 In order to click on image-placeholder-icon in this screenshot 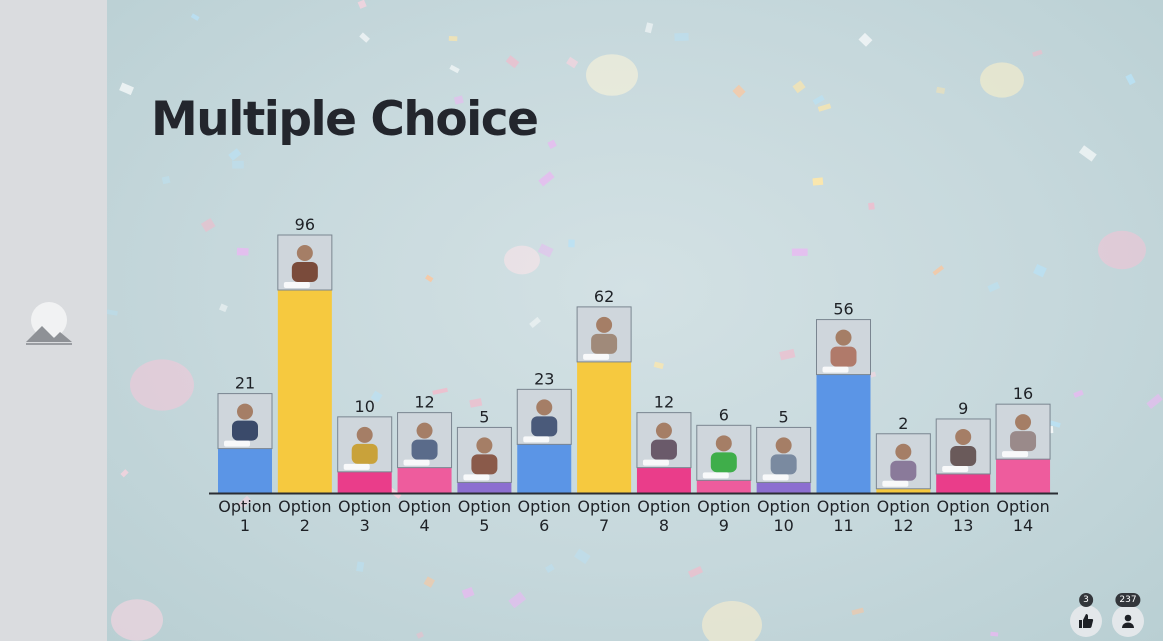, I will do `click(49, 323)`.